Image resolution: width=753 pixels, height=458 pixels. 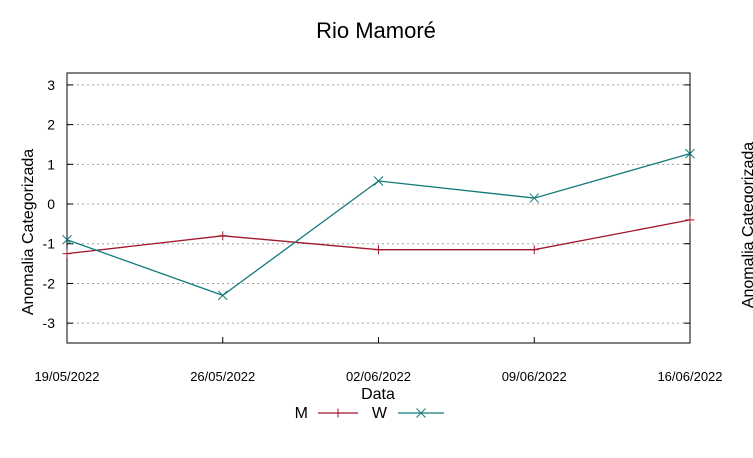 I want to click on x-tick-label: 26/05/2022, so click(x=222, y=376).